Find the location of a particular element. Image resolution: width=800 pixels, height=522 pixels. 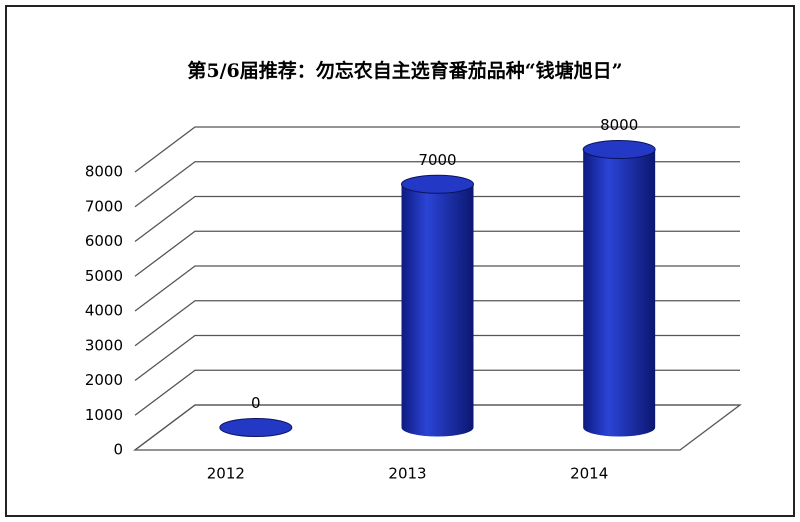

x-tick-label: 2013 is located at coordinates (407, 474).